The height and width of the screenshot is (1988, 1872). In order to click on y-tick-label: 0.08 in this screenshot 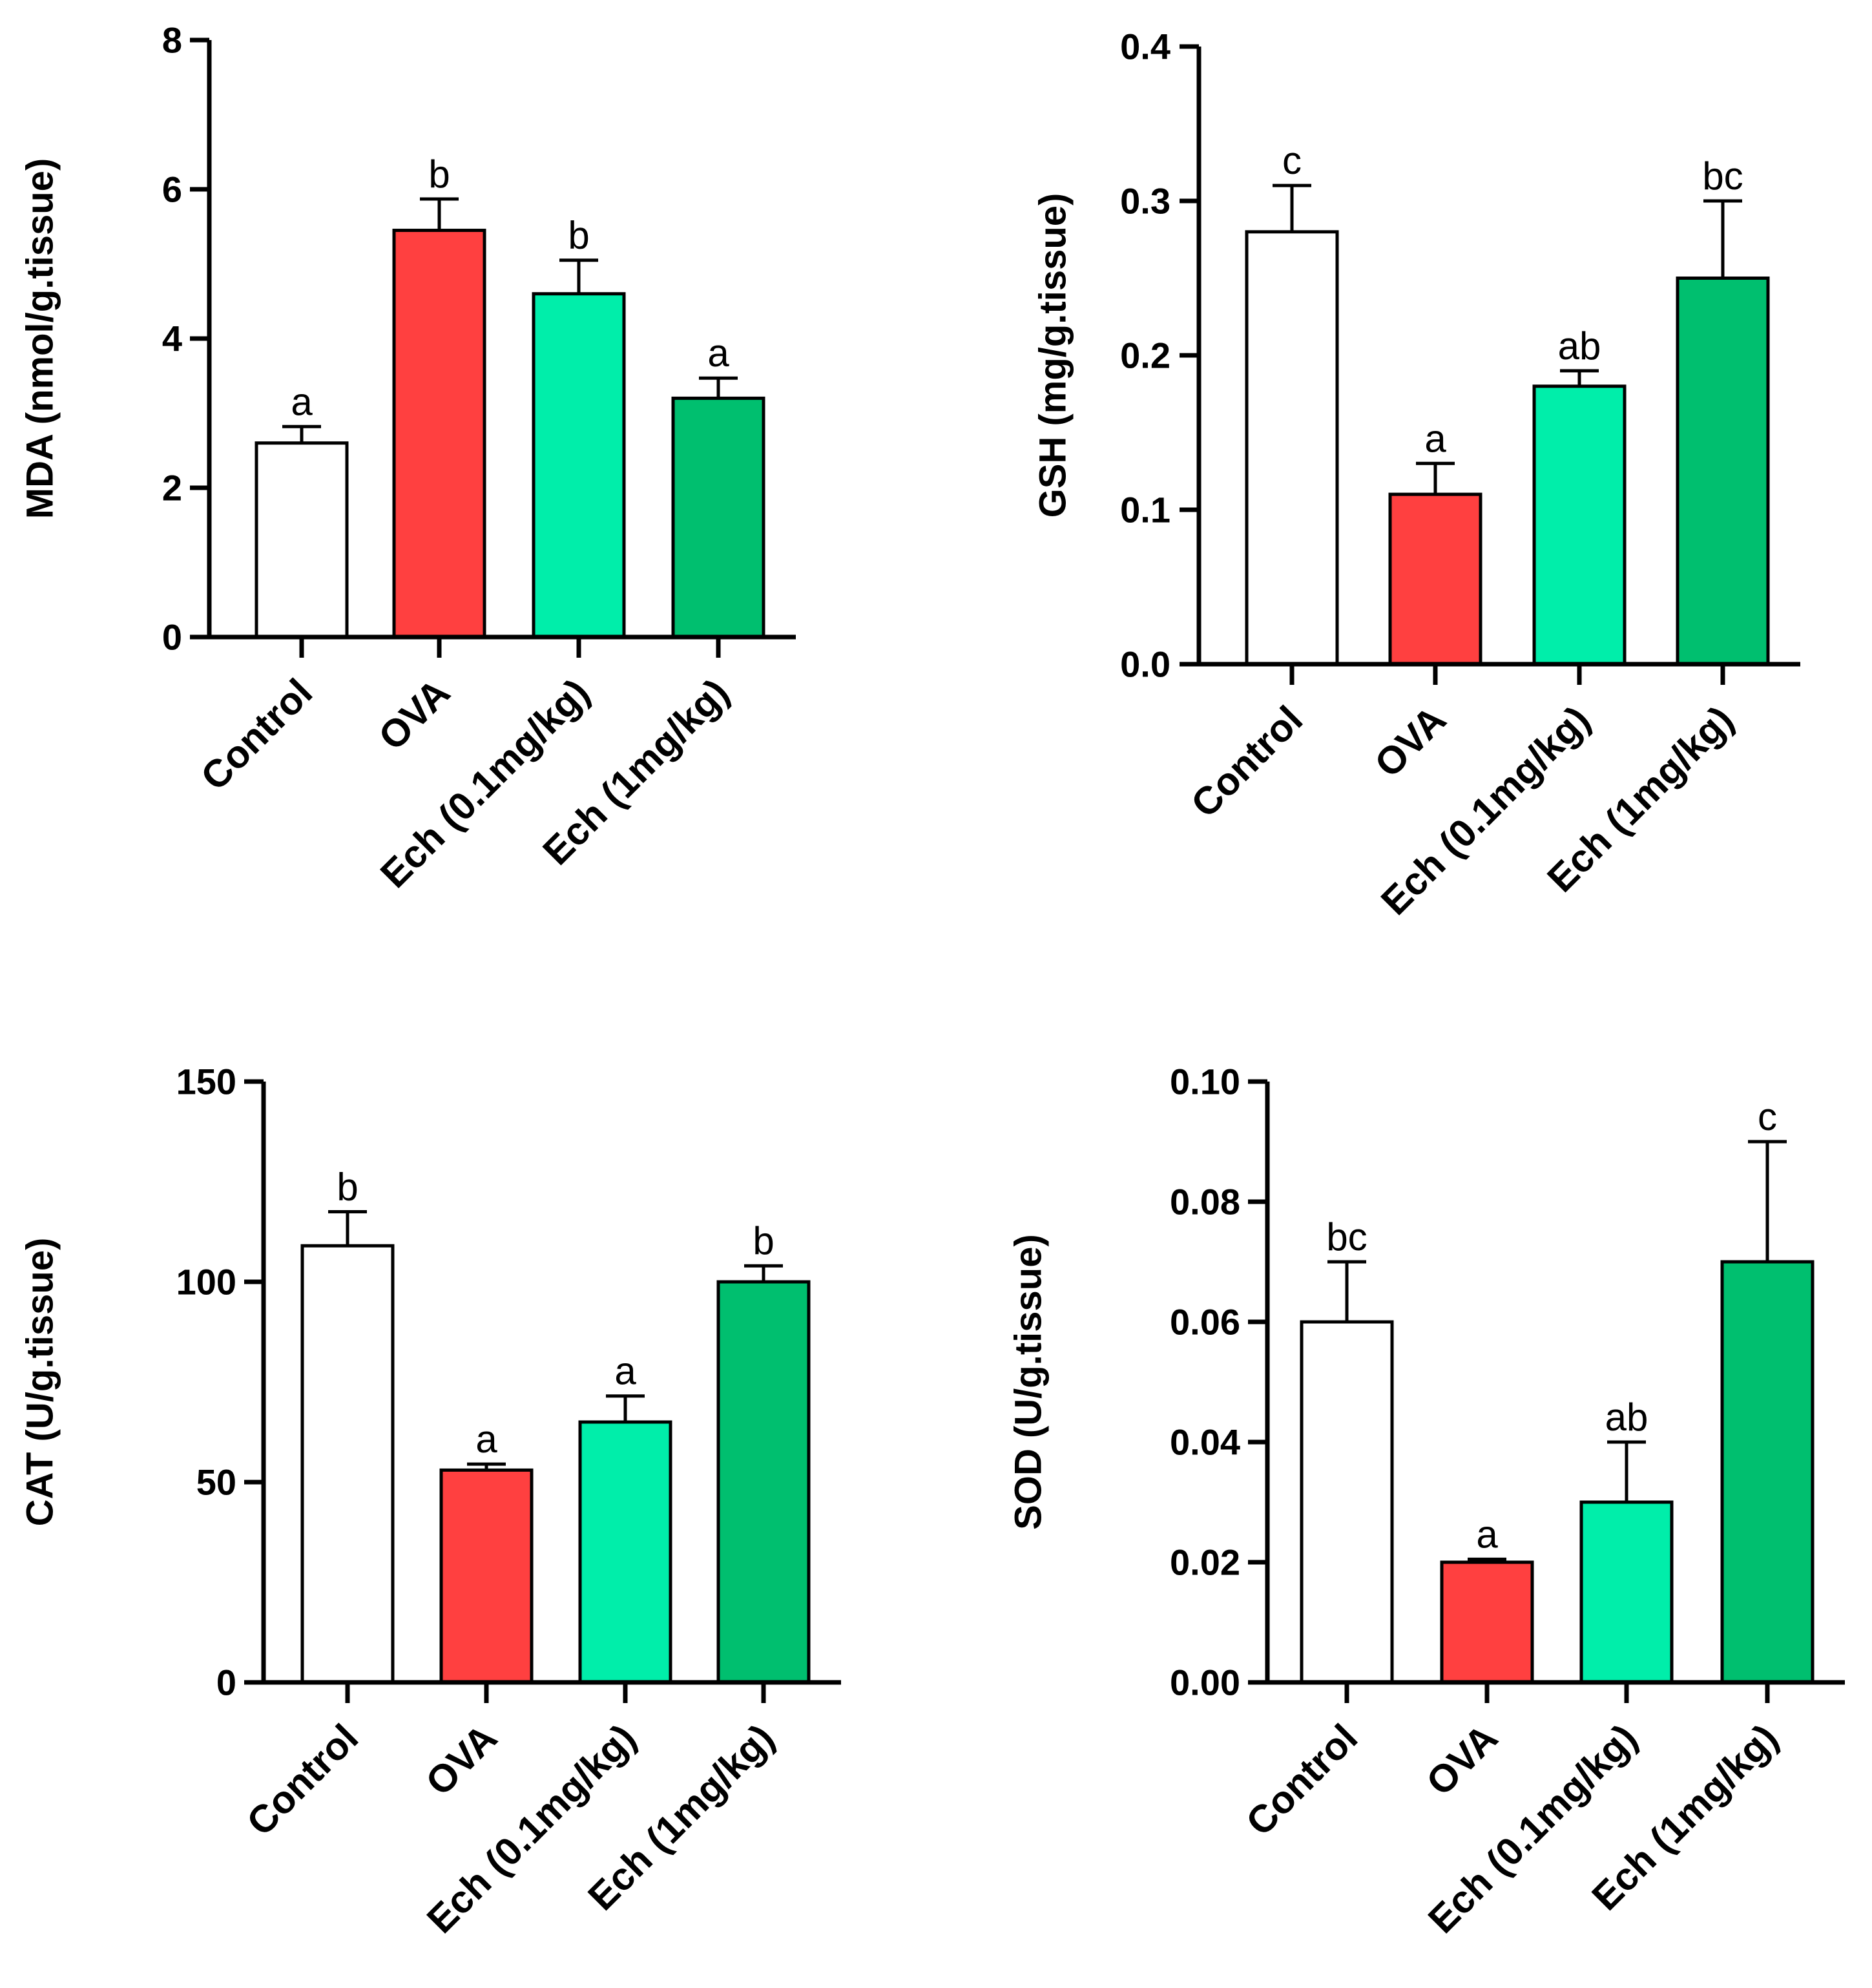, I will do `click(1205, 1202)`.